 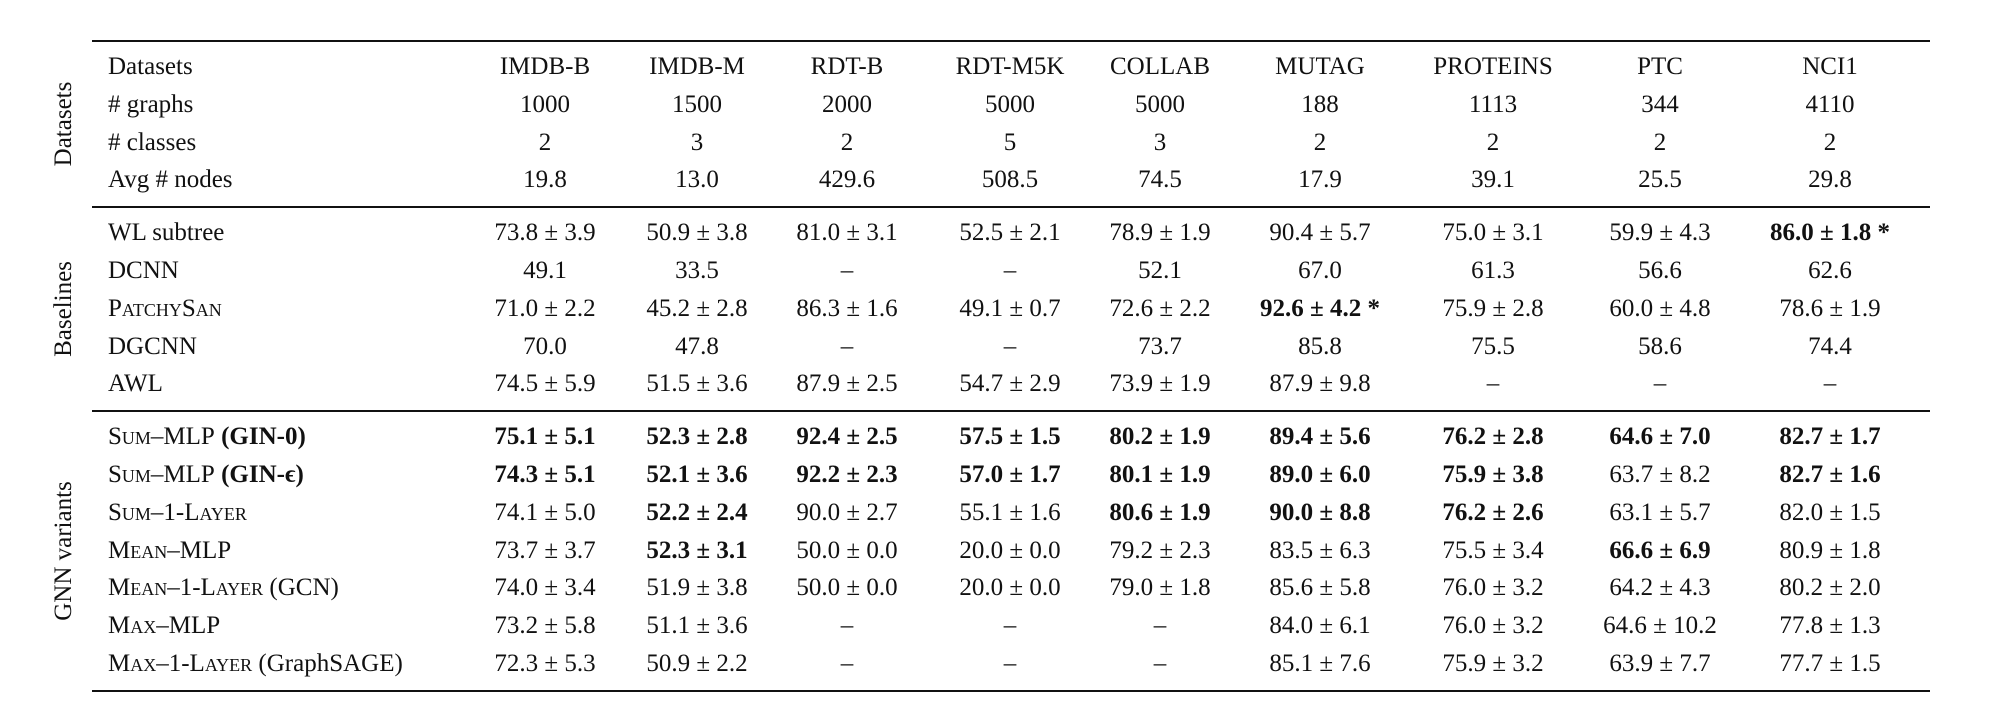 What do you see at coordinates (1010, 550) in the screenshot?
I see `table-cell: 20.0 ± 0.0` at bounding box center [1010, 550].